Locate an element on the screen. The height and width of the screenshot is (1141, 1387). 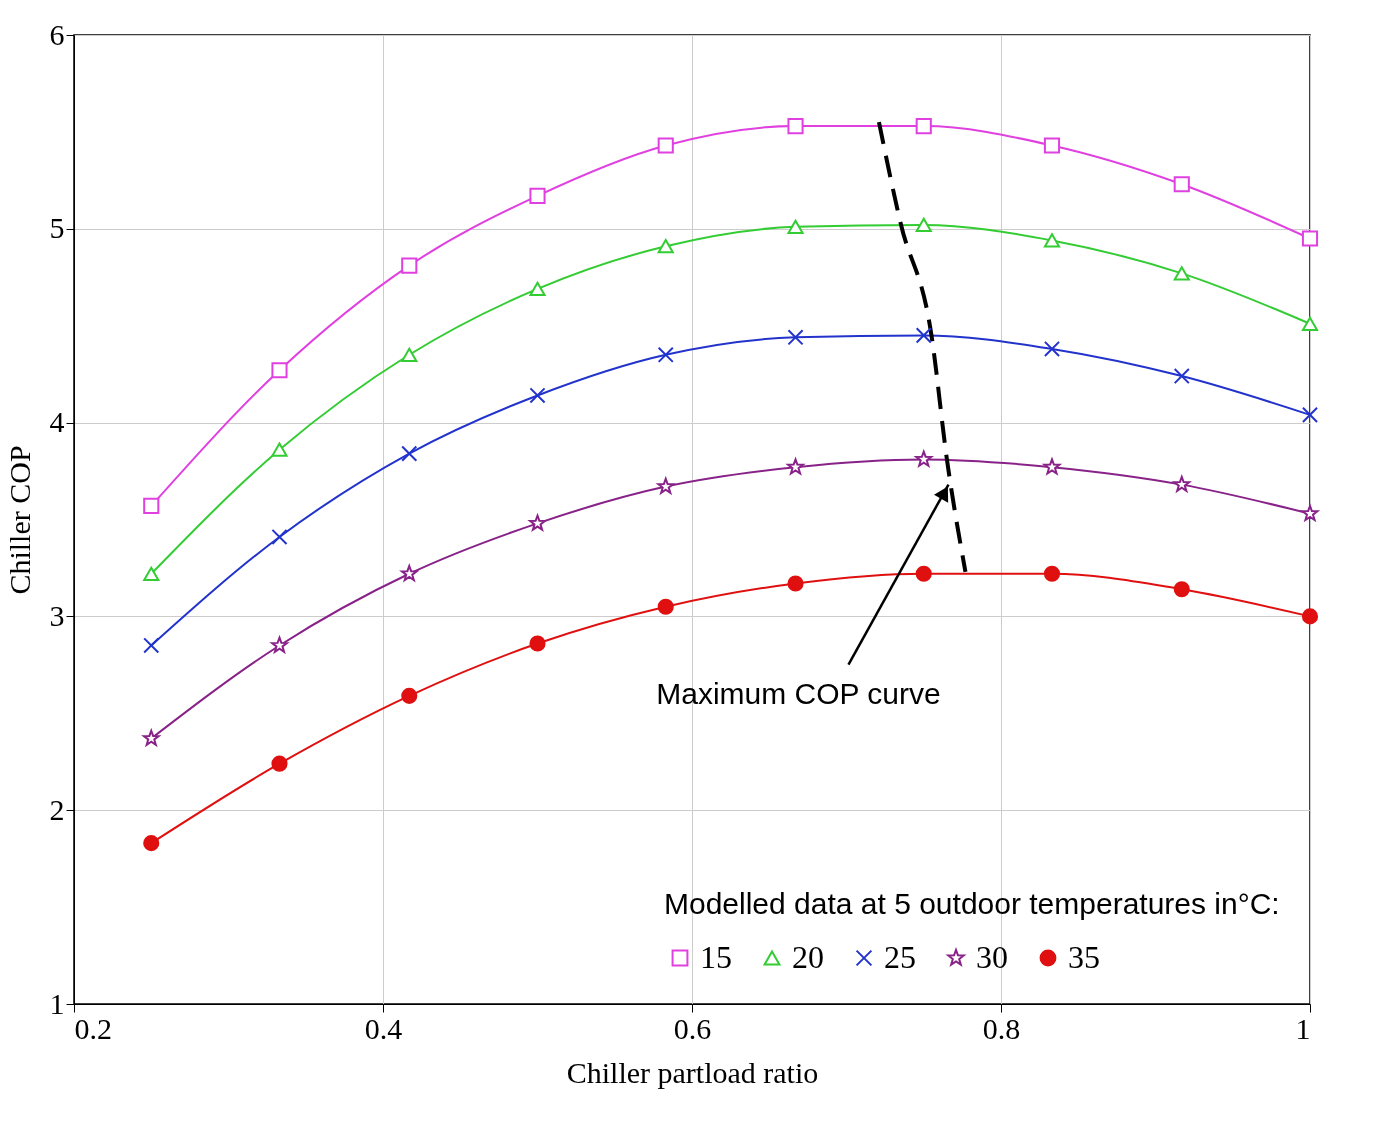
legend-label: 30 is located at coordinates (992, 957).